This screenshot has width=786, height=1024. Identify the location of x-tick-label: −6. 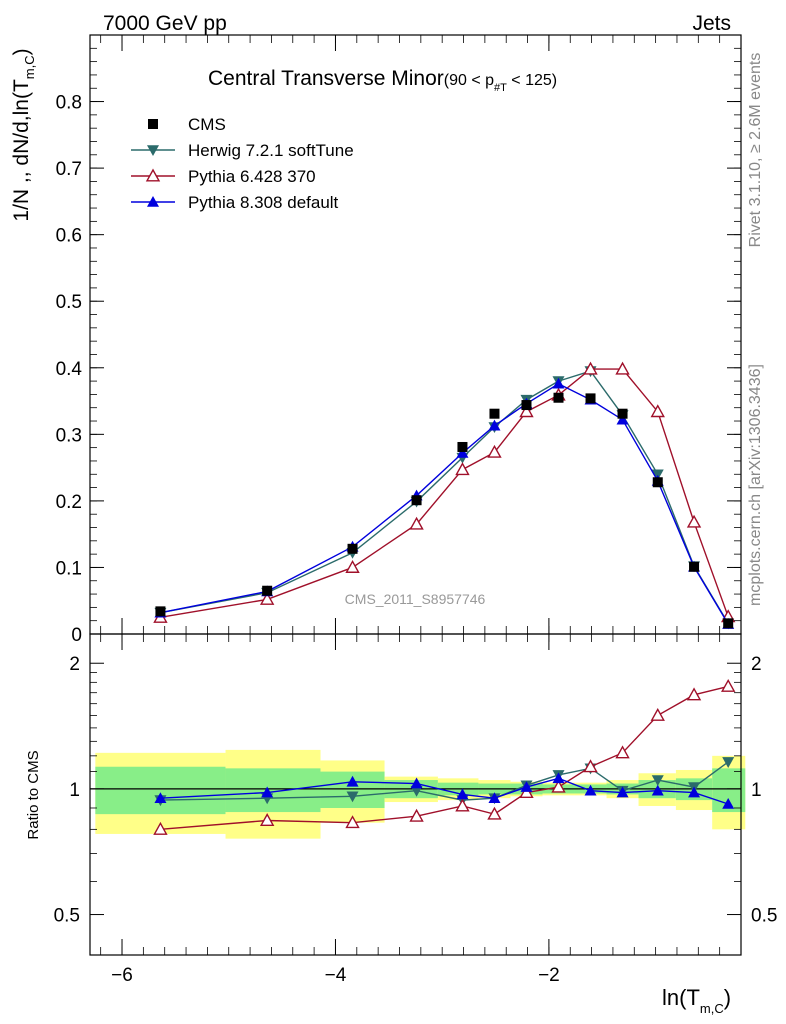
(122, 975).